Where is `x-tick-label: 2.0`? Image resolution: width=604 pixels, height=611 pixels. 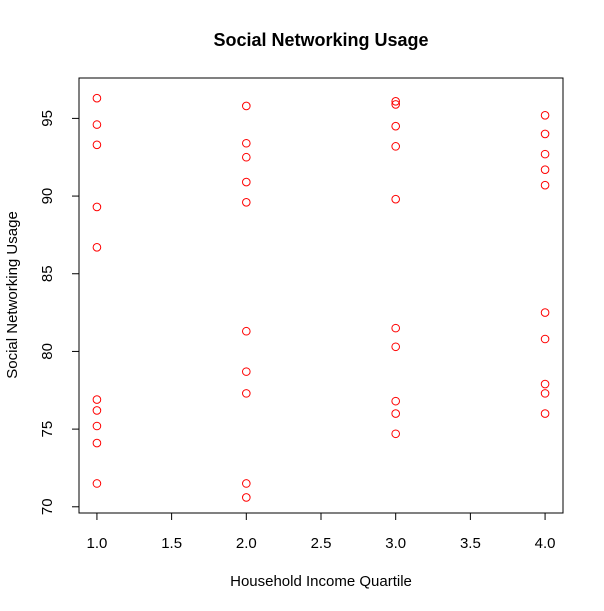 x-tick-label: 2.0 is located at coordinates (246, 543).